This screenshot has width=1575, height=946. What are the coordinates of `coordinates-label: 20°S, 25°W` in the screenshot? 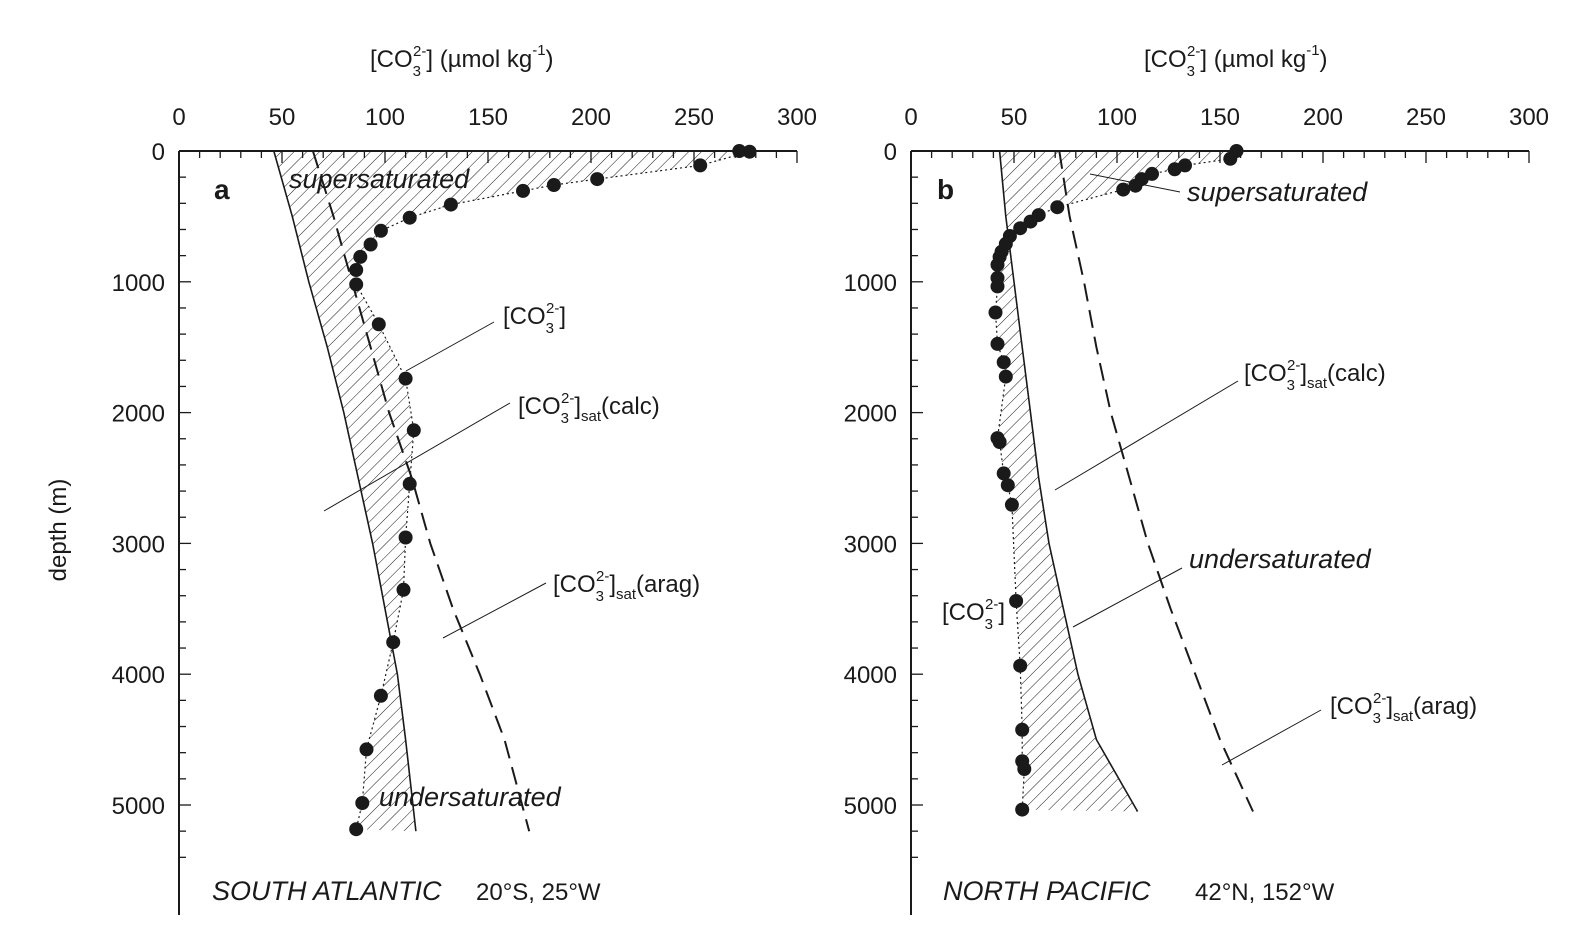 It's located at (538, 892).